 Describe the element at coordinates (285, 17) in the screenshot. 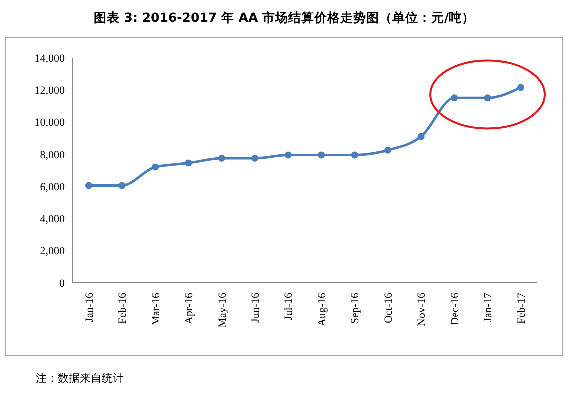

I see `chart-title: 图表 3: 2016-2017 年 AA 市场结算价格走势图（单位：元/吨）` at that location.